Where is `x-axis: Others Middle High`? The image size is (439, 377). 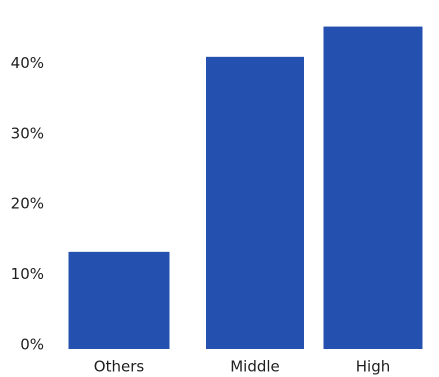
x-axis: Others Middle High is located at coordinates (242, 367).